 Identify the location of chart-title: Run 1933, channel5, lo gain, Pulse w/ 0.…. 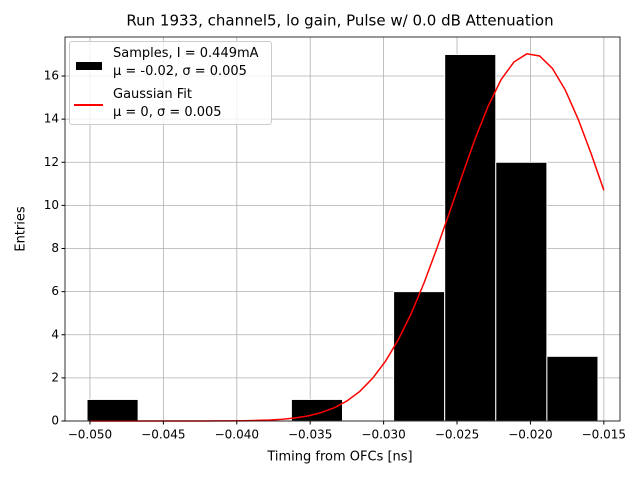
(339, 21).